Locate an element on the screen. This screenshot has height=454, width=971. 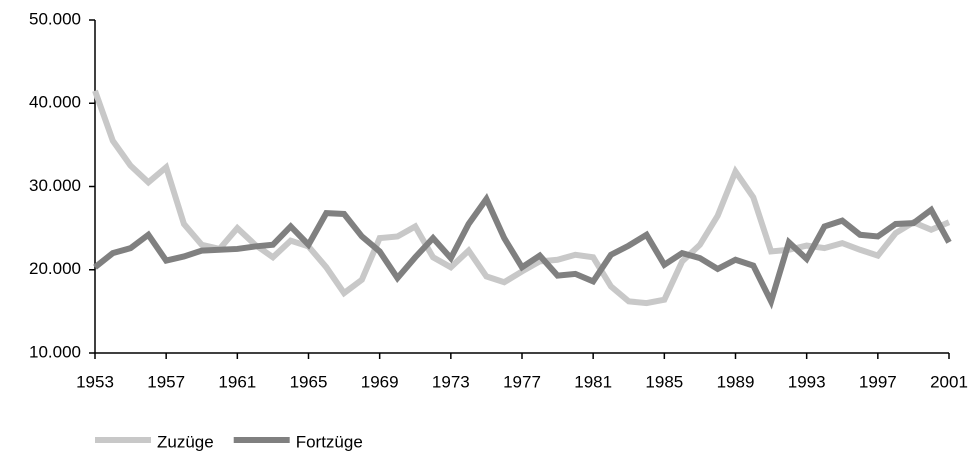
x-tick-label: 1965 is located at coordinates (309, 381).